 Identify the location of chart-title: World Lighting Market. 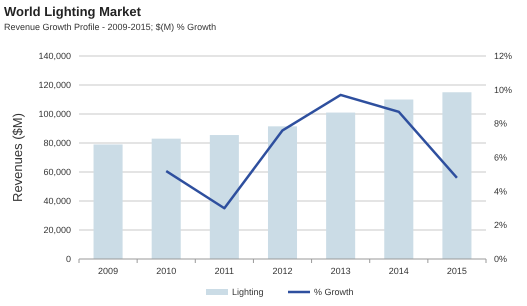
(73, 11).